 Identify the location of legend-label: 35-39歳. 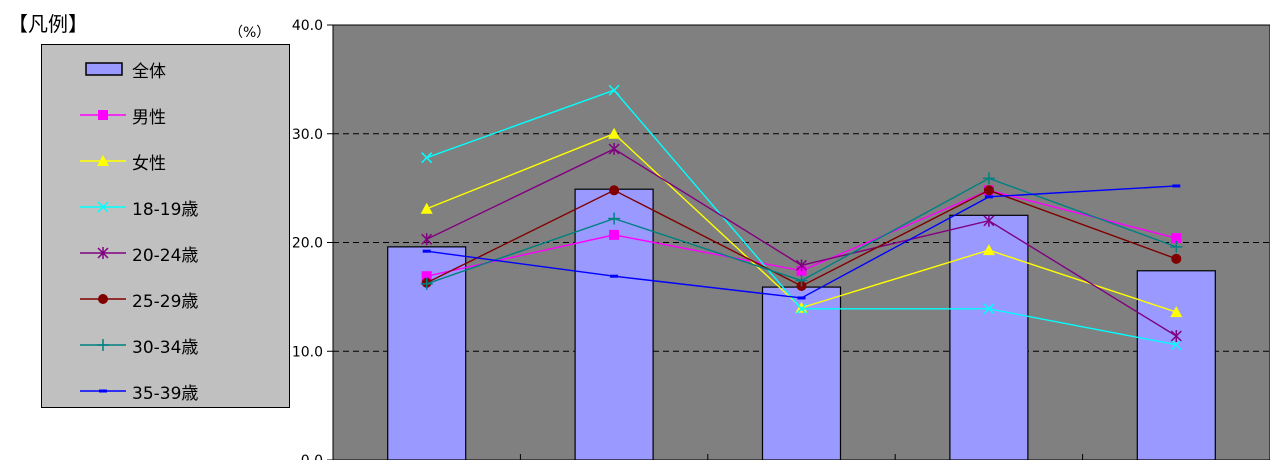
(165, 394).